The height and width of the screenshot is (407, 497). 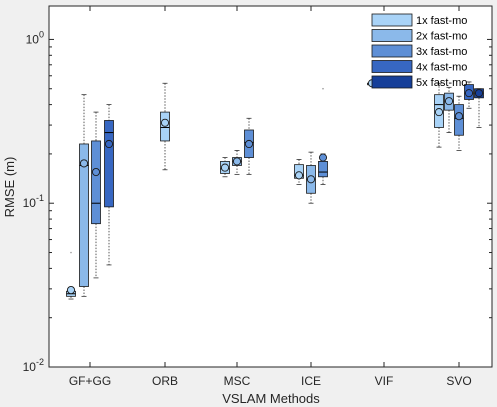 I want to click on x-tick-label: ORB, so click(x=165, y=381).